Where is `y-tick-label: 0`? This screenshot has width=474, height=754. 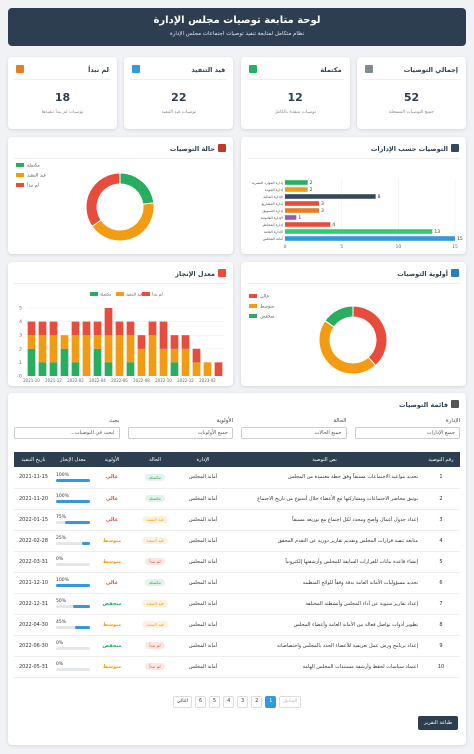
y-tick-label: 0 is located at coordinates (20, 377).